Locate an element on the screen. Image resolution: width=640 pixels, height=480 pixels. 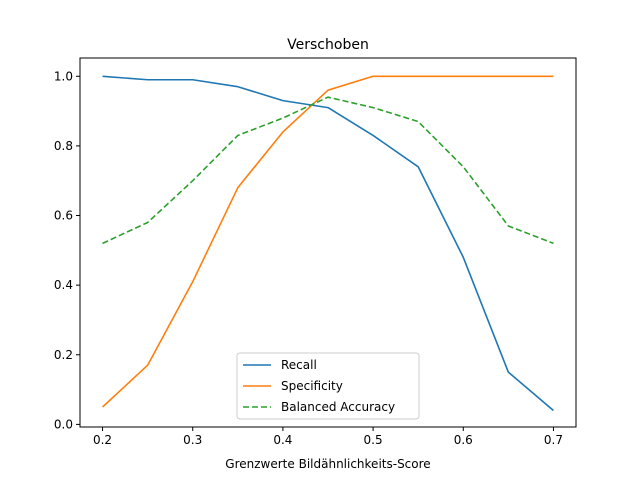
legend: Recall Specificity Balanced Accuracy is located at coordinates (328, 386).